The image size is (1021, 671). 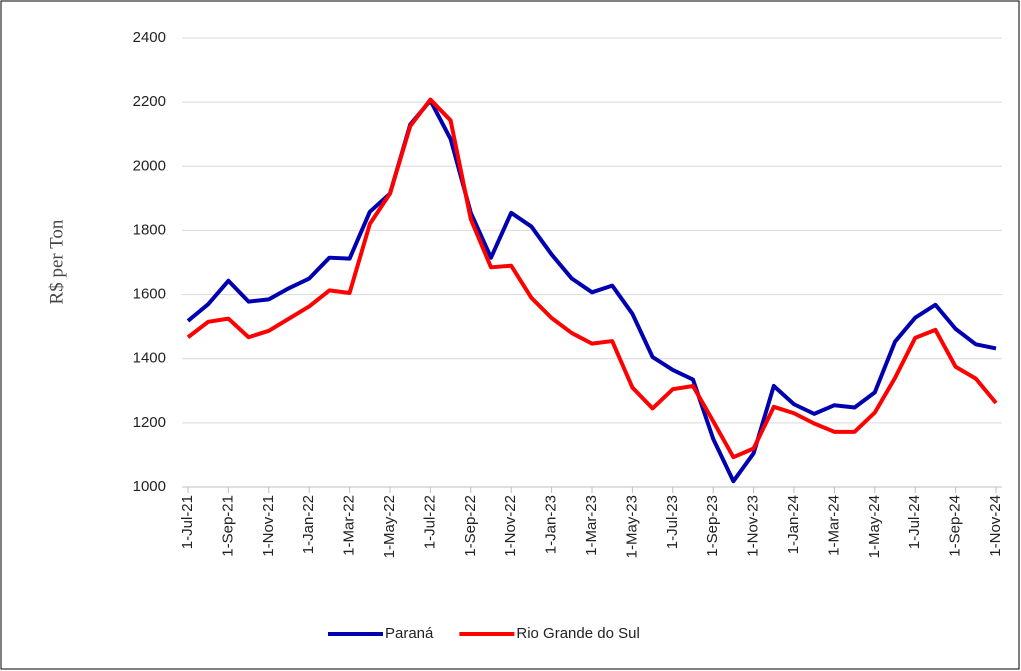 What do you see at coordinates (149, 37) in the screenshot?
I see `y-tick-label: 2400` at bounding box center [149, 37].